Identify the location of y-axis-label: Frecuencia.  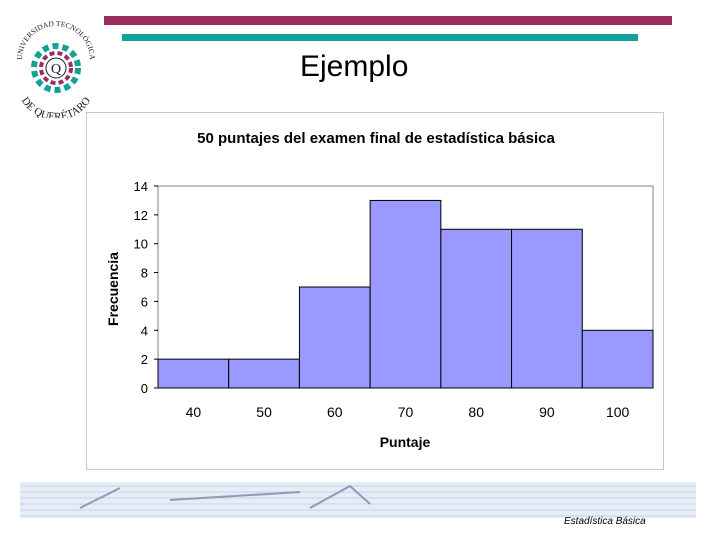
(113, 289).